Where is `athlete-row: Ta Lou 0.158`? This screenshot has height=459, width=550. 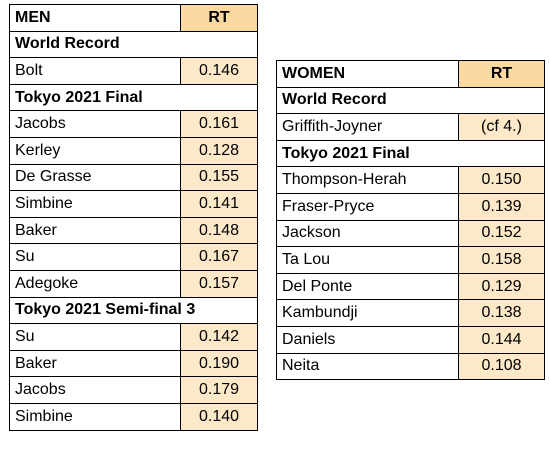
athlete-row: Ta Lou 0.158 is located at coordinates (411, 260).